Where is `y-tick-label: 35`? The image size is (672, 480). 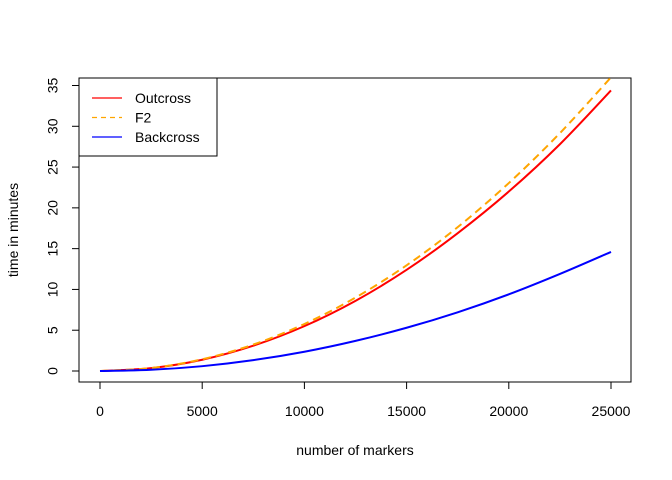 y-tick-label: 35 is located at coordinates (53, 86).